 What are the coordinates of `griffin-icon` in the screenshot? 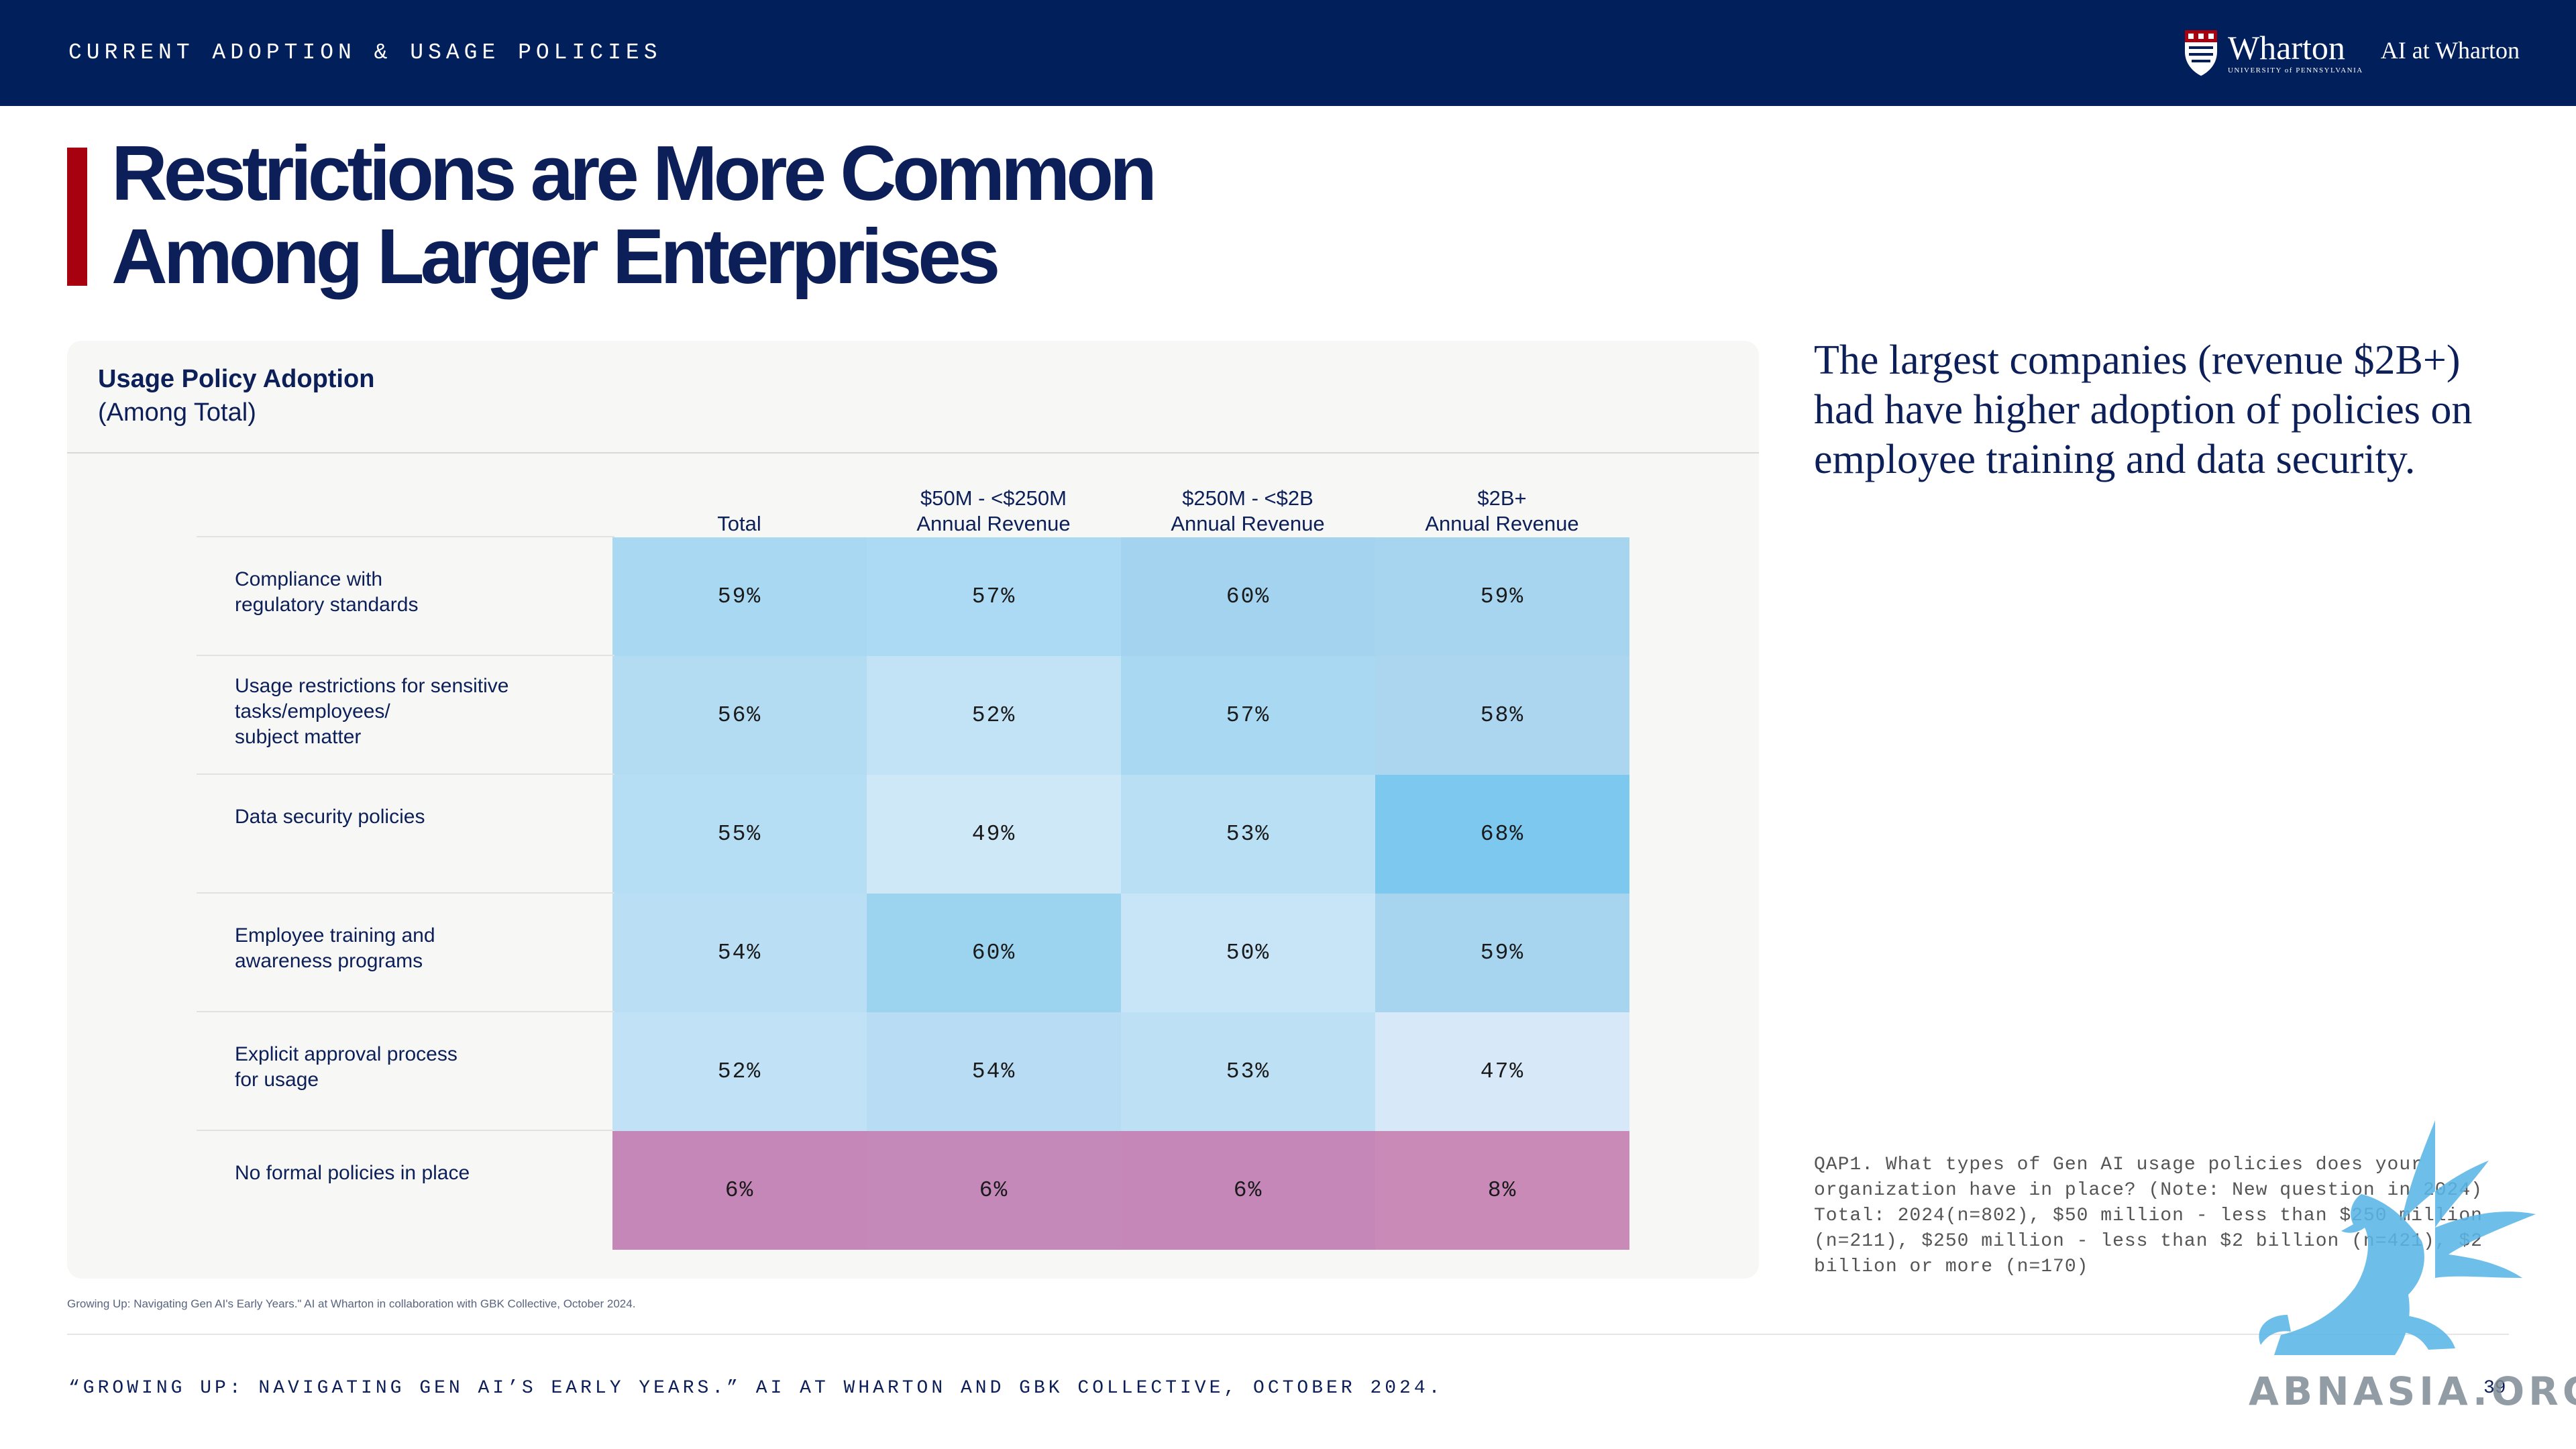 It's located at (2397, 1237).